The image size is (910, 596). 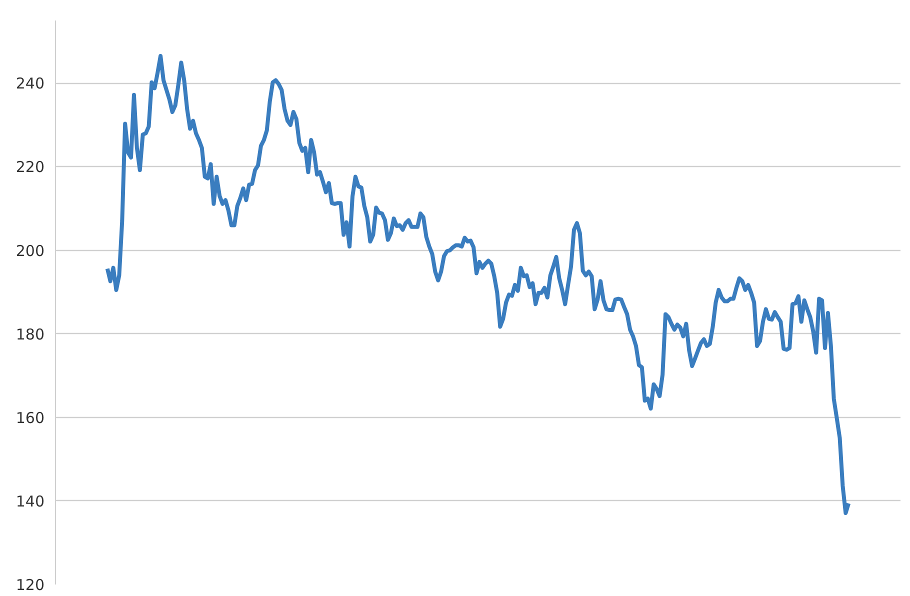 What do you see at coordinates (30, 334) in the screenshot?
I see `y-tick-label: 180` at bounding box center [30, 334].